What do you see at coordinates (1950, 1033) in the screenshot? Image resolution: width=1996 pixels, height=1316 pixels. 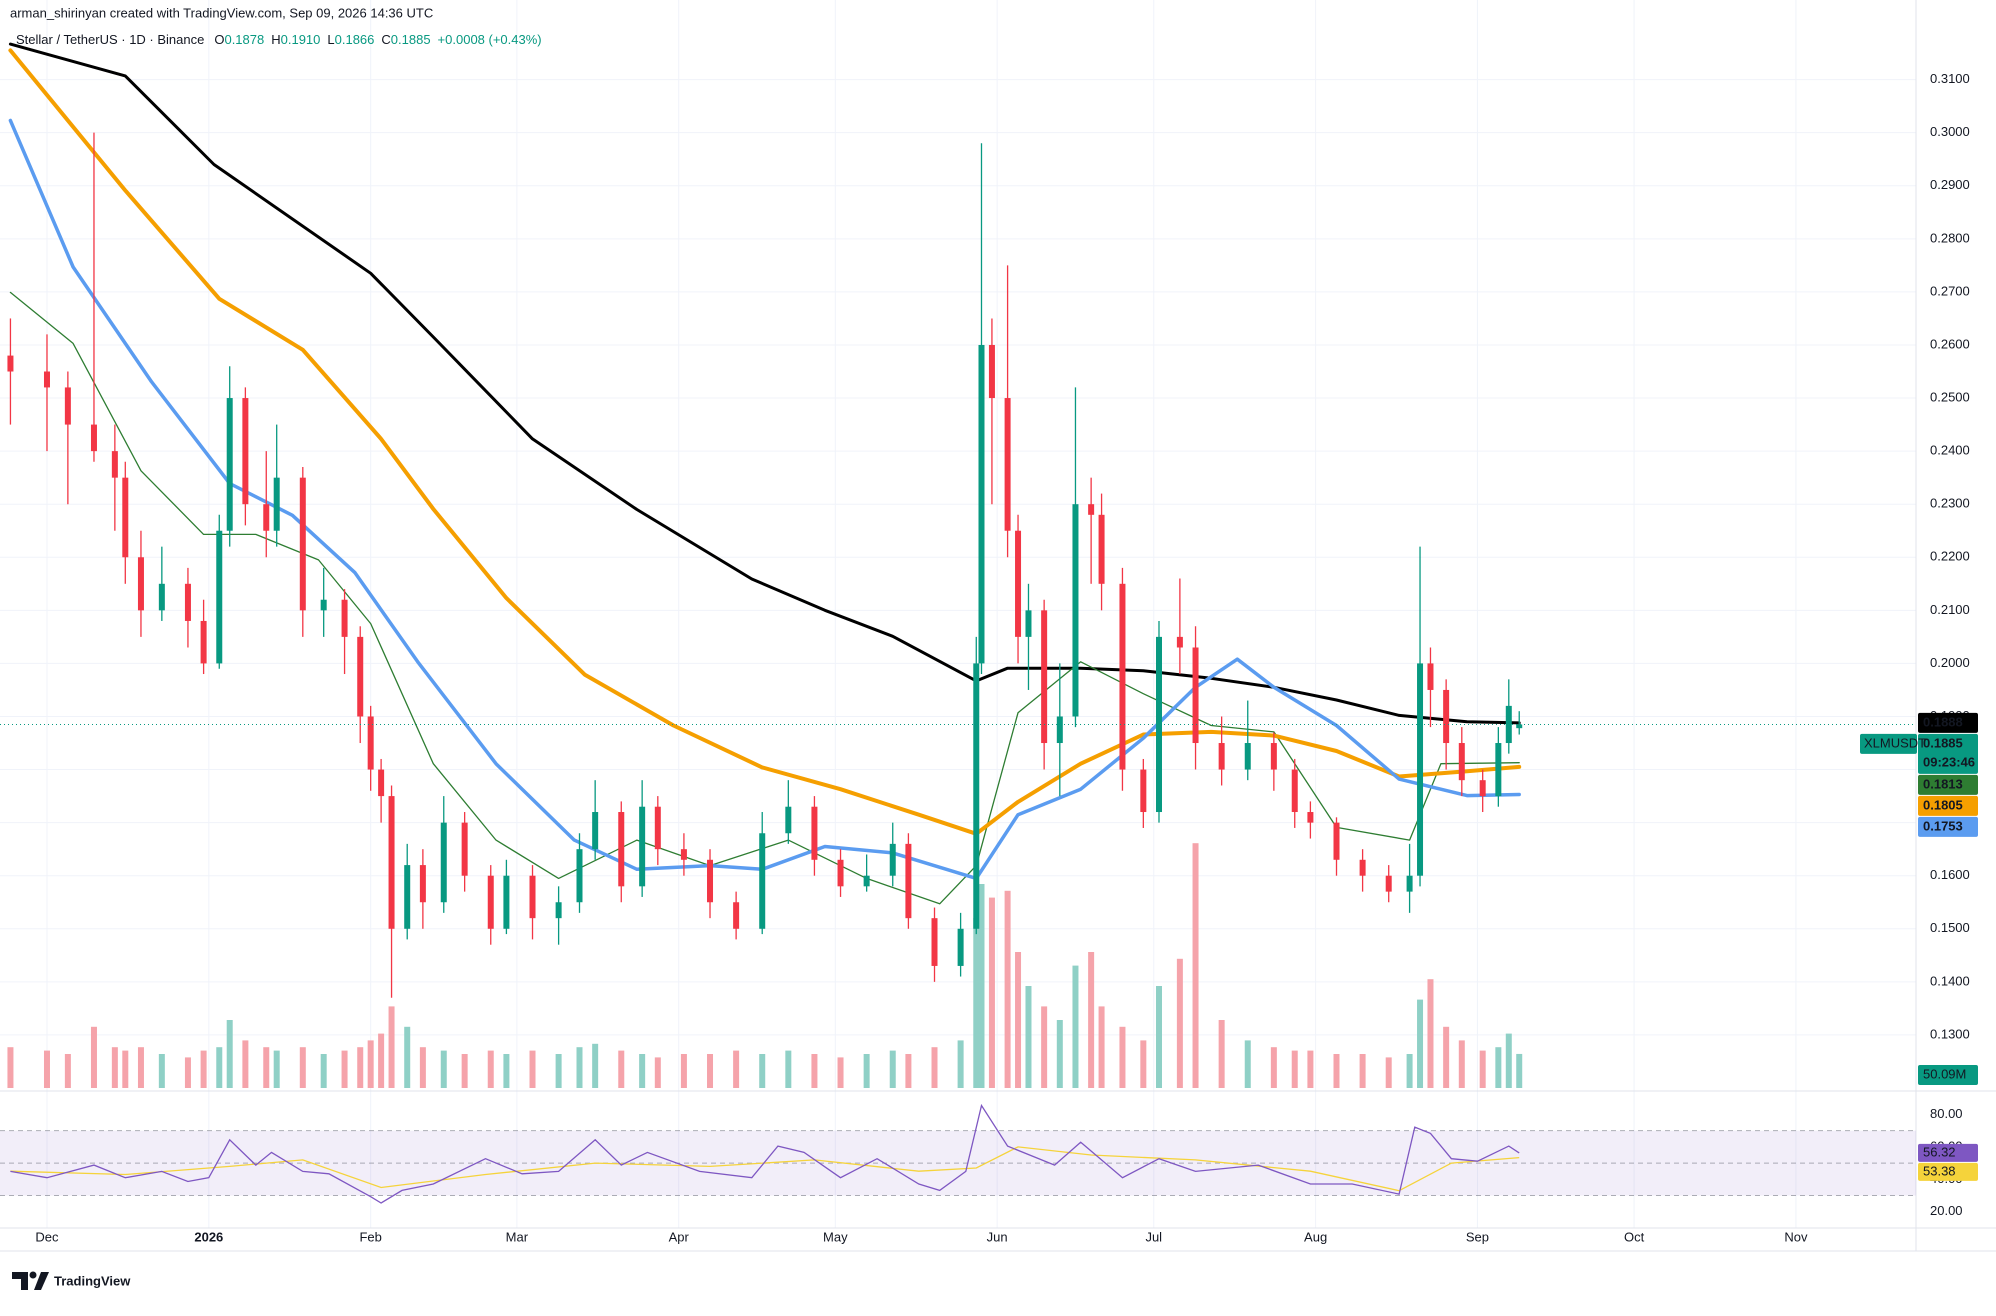 I see `y-tick-label: 0.1300` at bounding box center [1950, 1033].